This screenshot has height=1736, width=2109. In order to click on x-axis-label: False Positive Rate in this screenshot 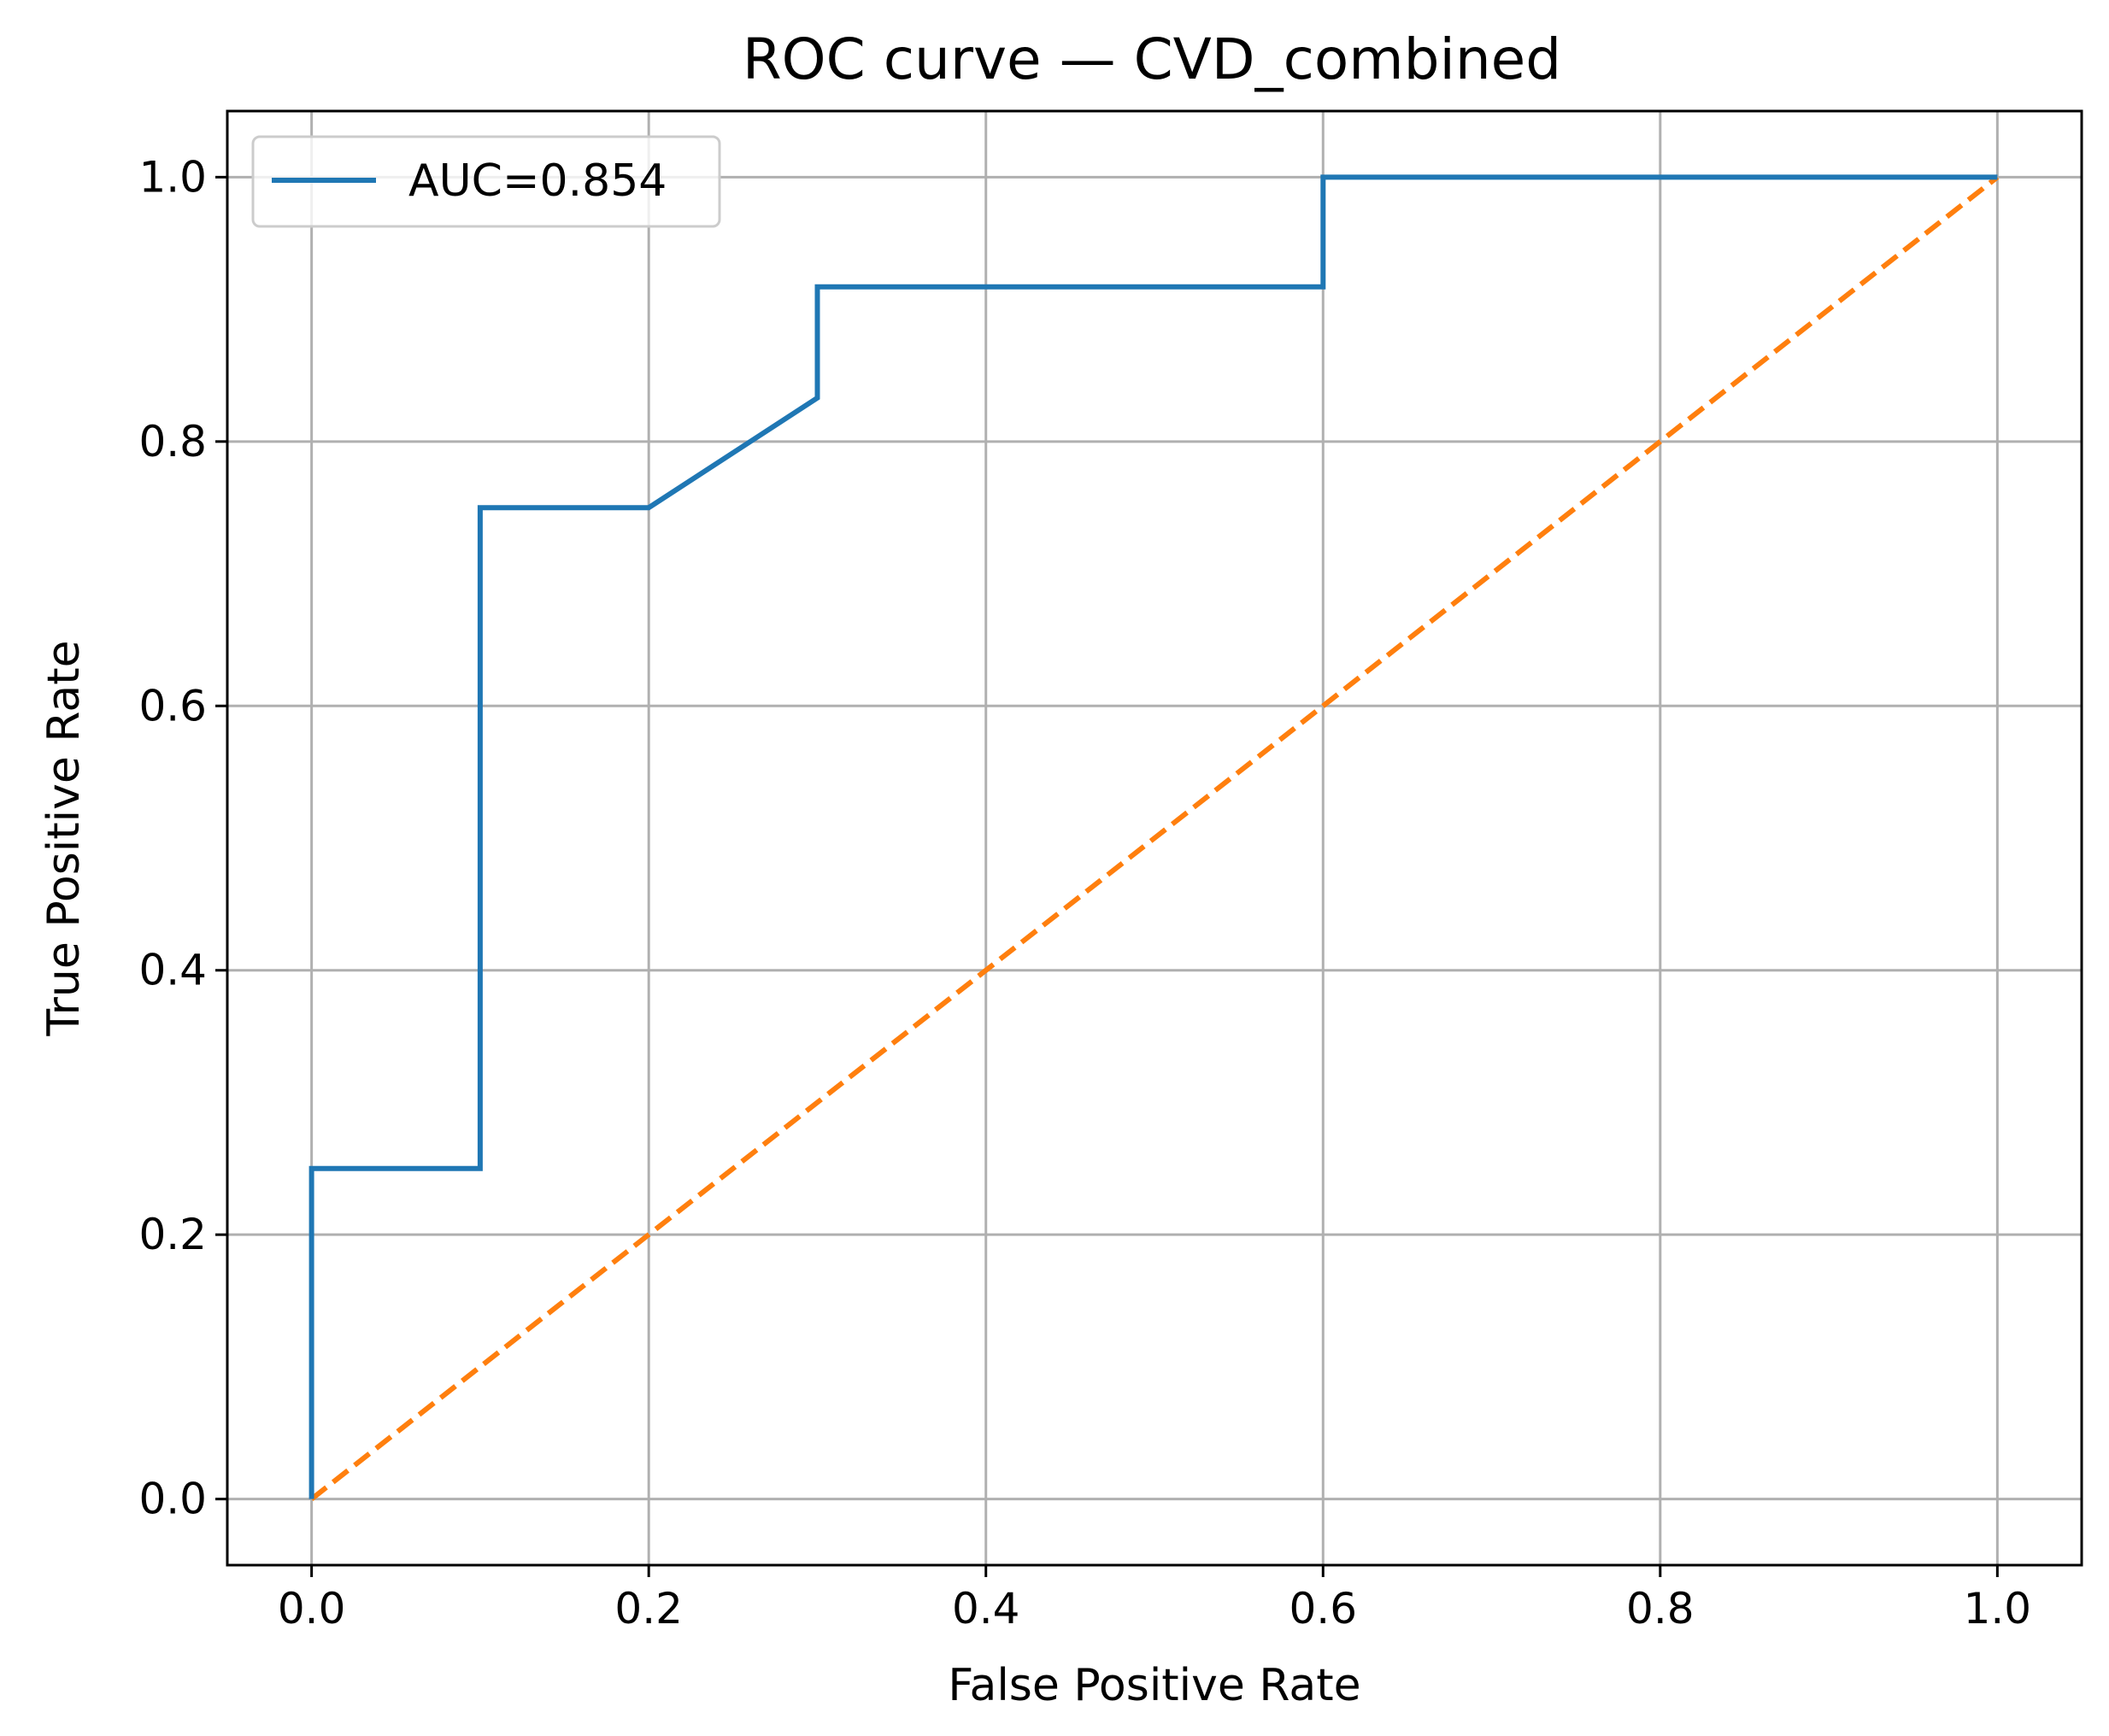, I will do `click(1154, 1685)`.